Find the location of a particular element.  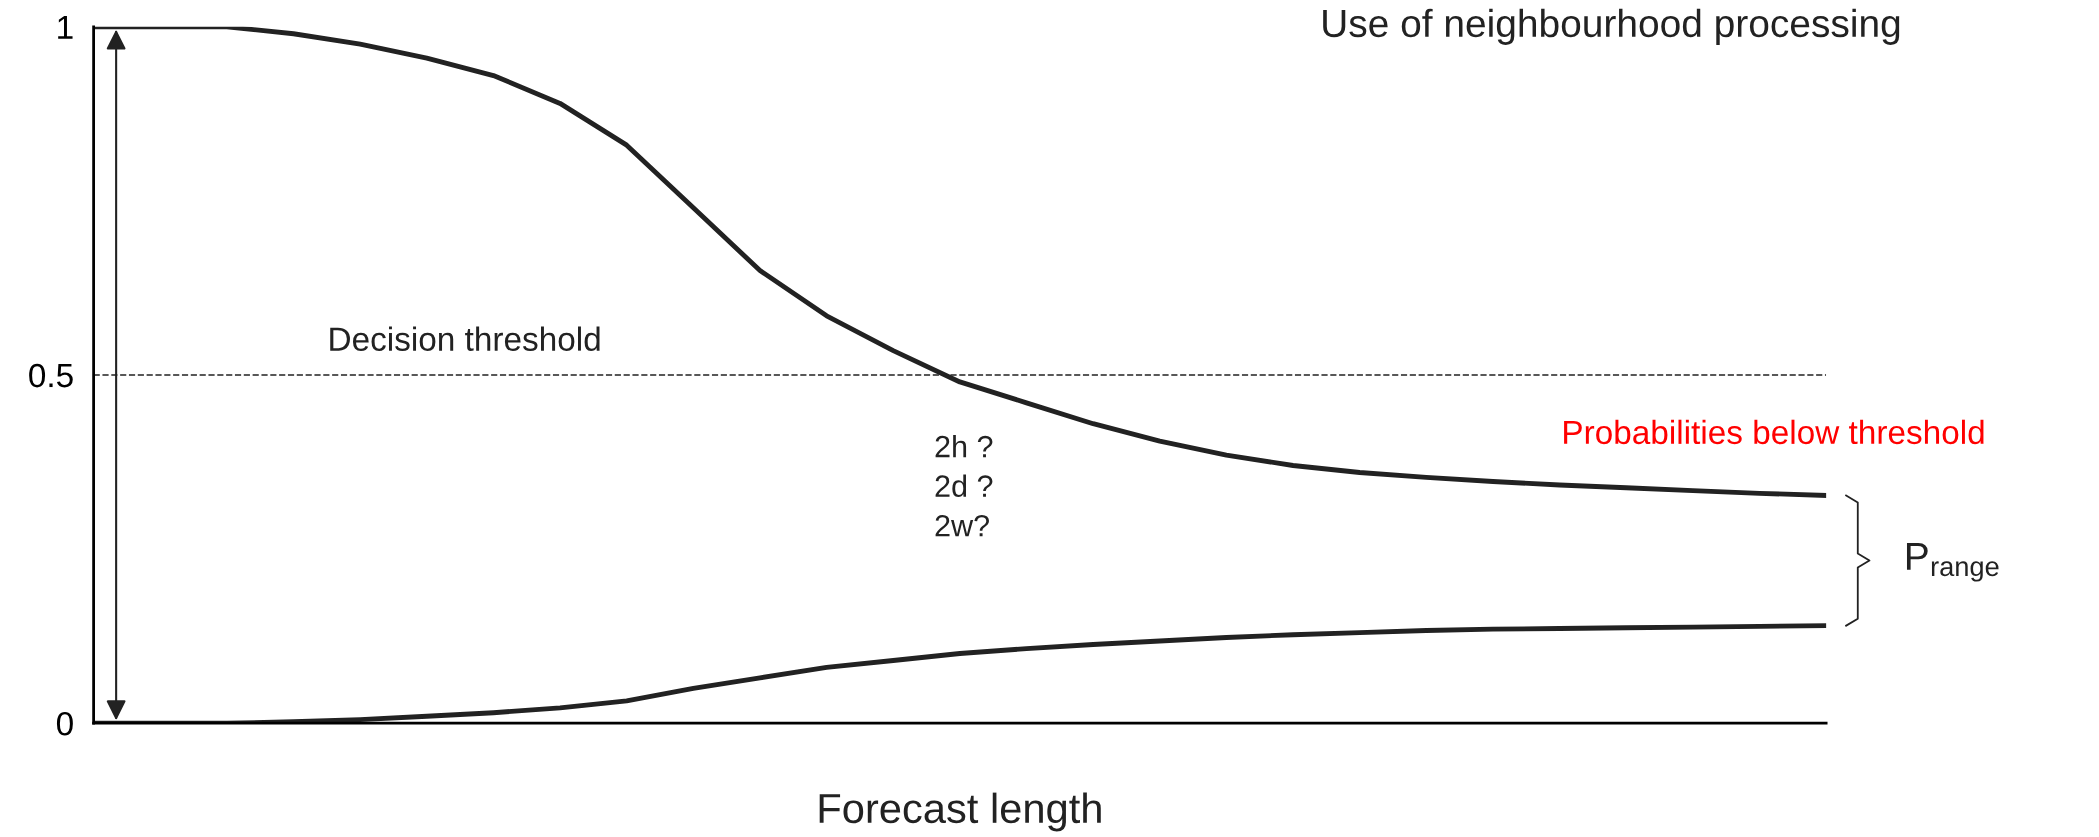

ref-line-label: Decision threshold is located at coordinates (465, 338).